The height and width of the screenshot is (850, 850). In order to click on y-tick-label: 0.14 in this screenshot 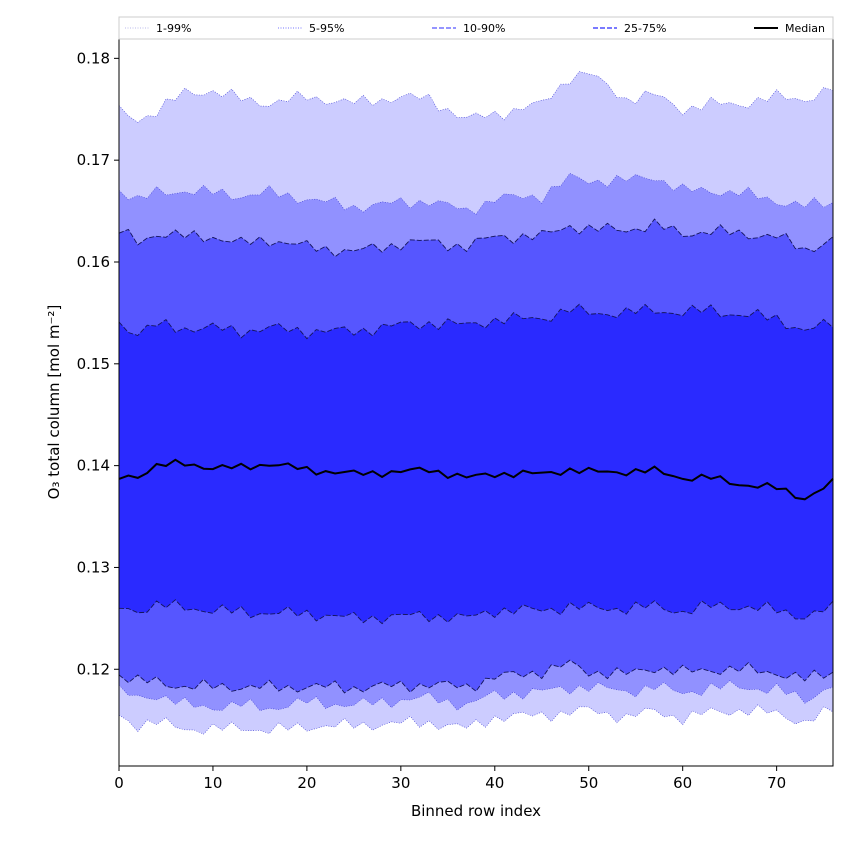, I will do `click(93, 466)`.